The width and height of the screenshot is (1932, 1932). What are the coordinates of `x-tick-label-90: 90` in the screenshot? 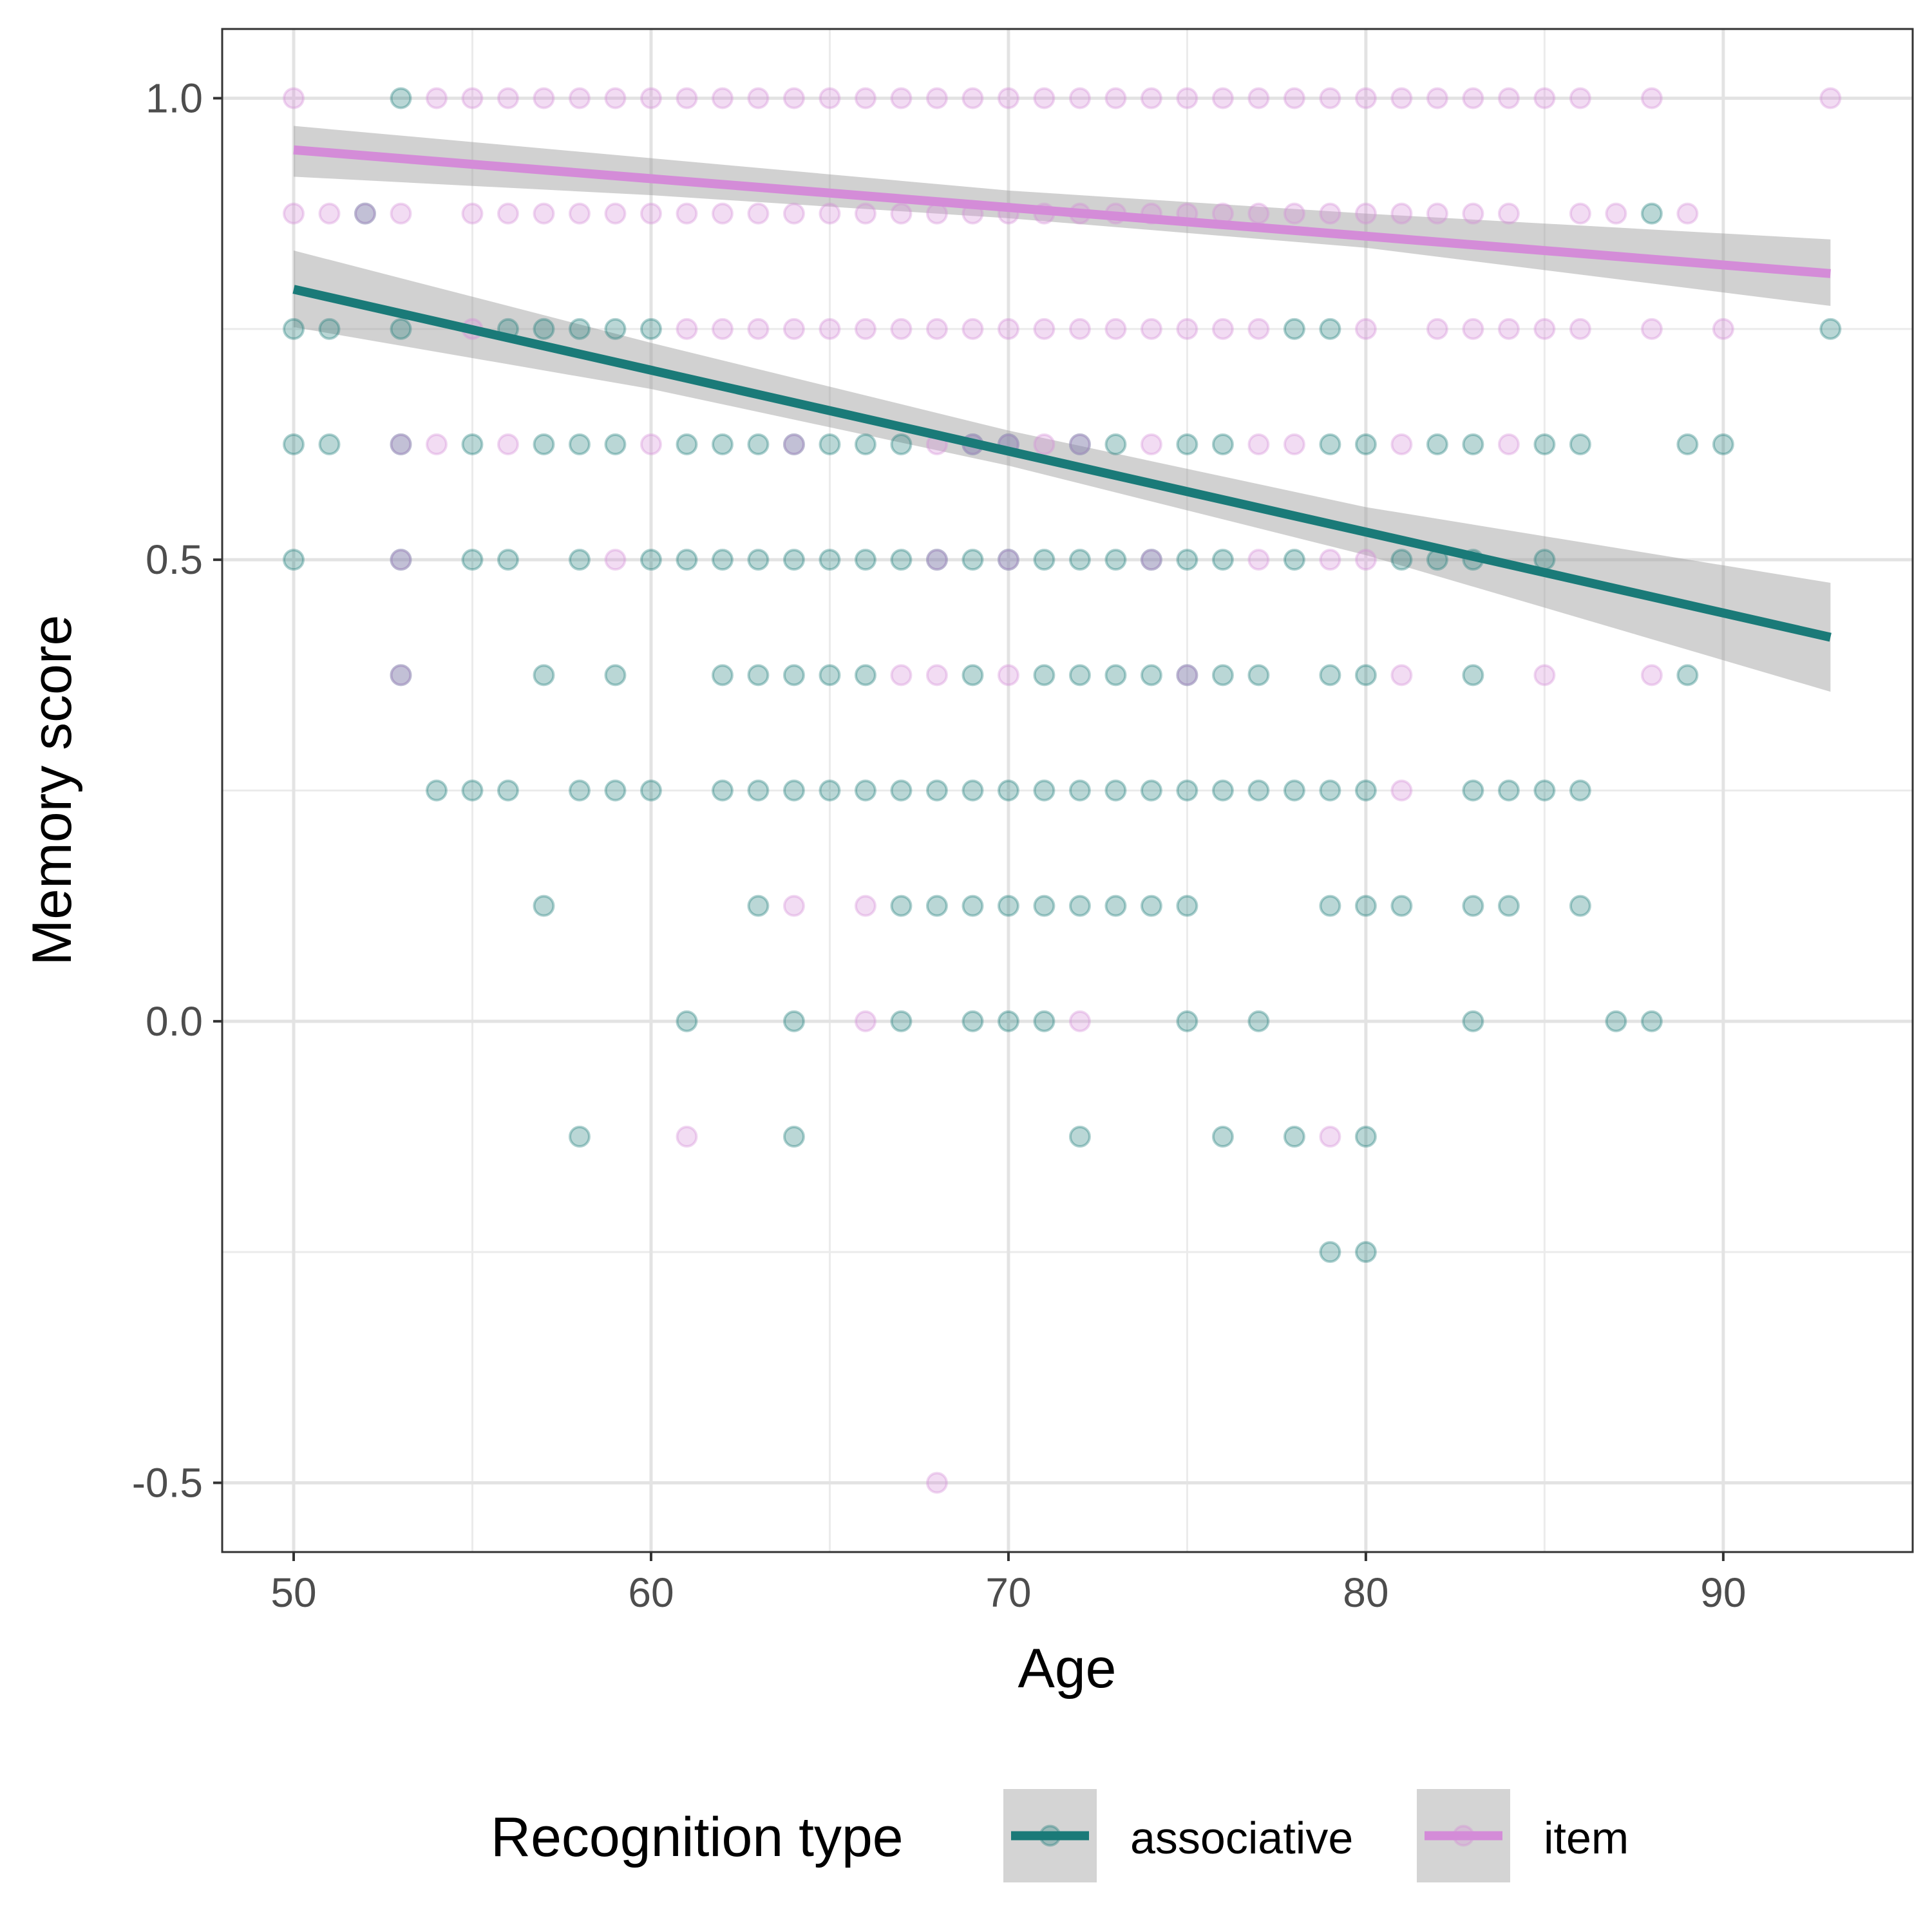 It's located at (1723, 1593).